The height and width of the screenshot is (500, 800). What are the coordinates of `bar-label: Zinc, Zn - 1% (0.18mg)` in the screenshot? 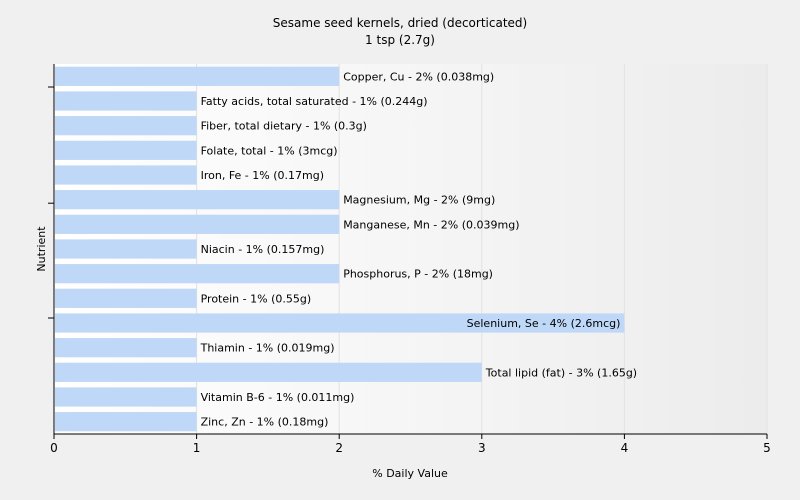 It's located at (265, 422).